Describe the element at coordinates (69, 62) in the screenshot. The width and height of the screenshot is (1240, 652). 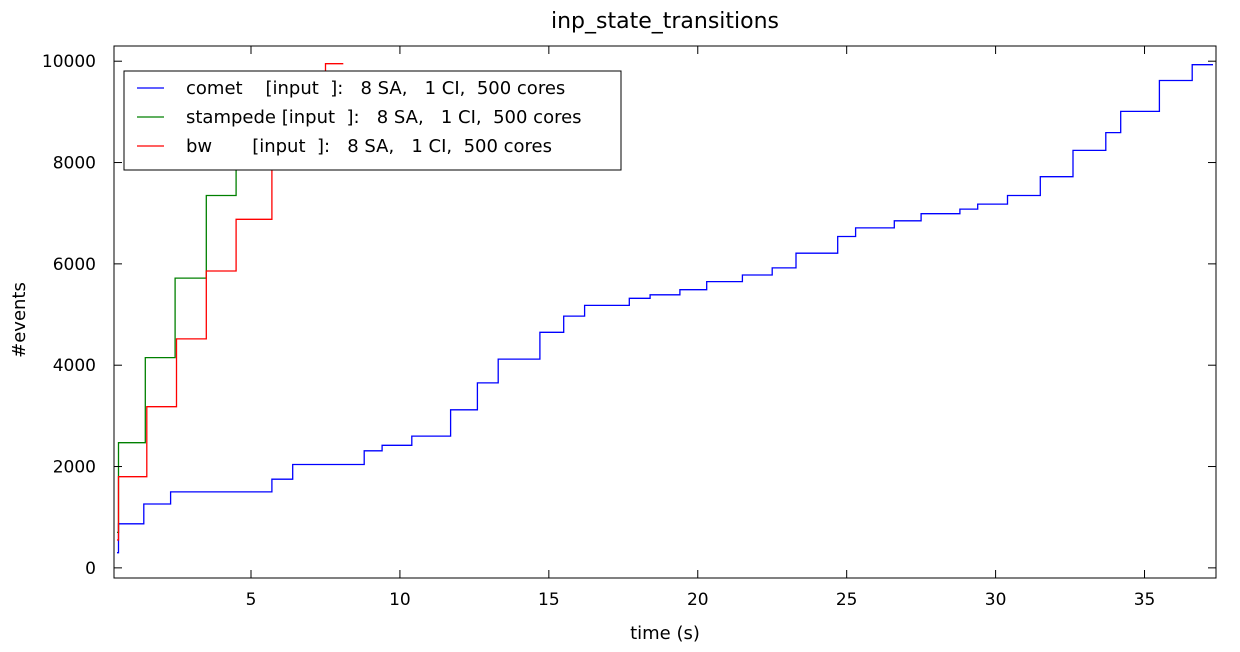
I see `y-tick-label-5: 10000` at that location.